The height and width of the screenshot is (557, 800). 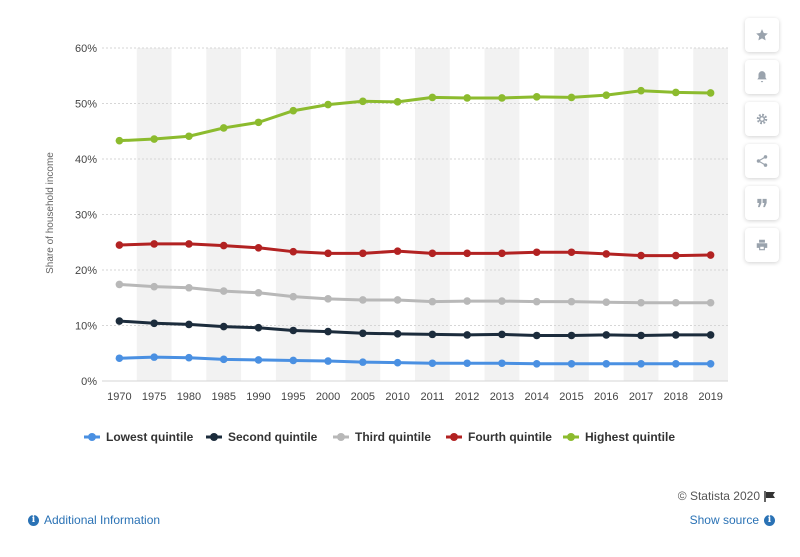 What do you see at coordinates (499, 437) in the screenshot?
I see `legend-item: Fourth quintile` at bounding box center [499, 437].